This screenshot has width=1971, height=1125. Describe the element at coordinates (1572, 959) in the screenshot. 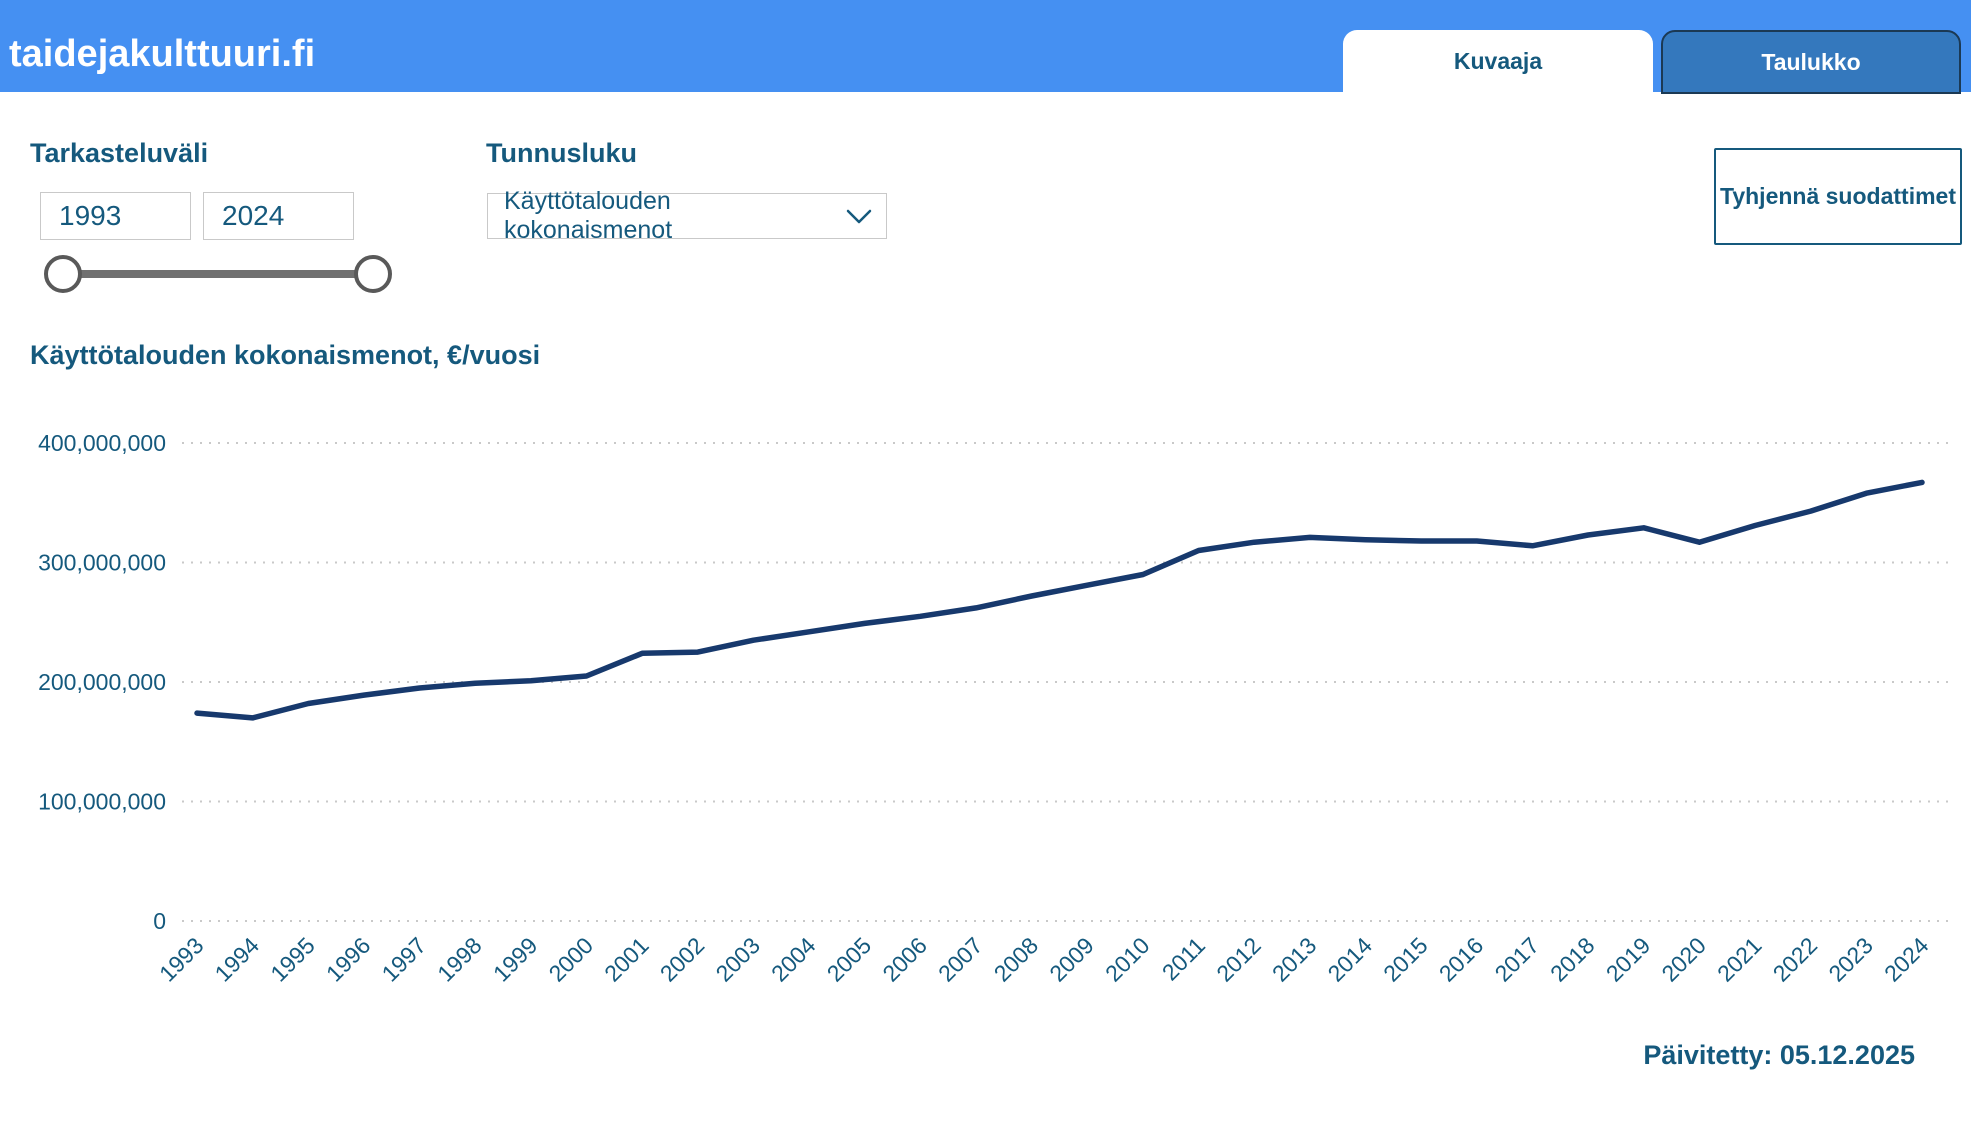

I see `x-axis-tick-label: 2018` at that location.